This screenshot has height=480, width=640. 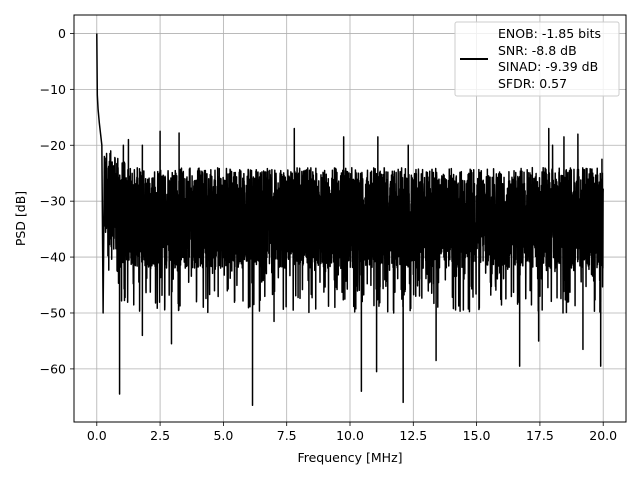 What do you see at coordinates (160, 435) in the screenshot?
I see `x-tick-label: 2.5` at bounding box center [160, 435].